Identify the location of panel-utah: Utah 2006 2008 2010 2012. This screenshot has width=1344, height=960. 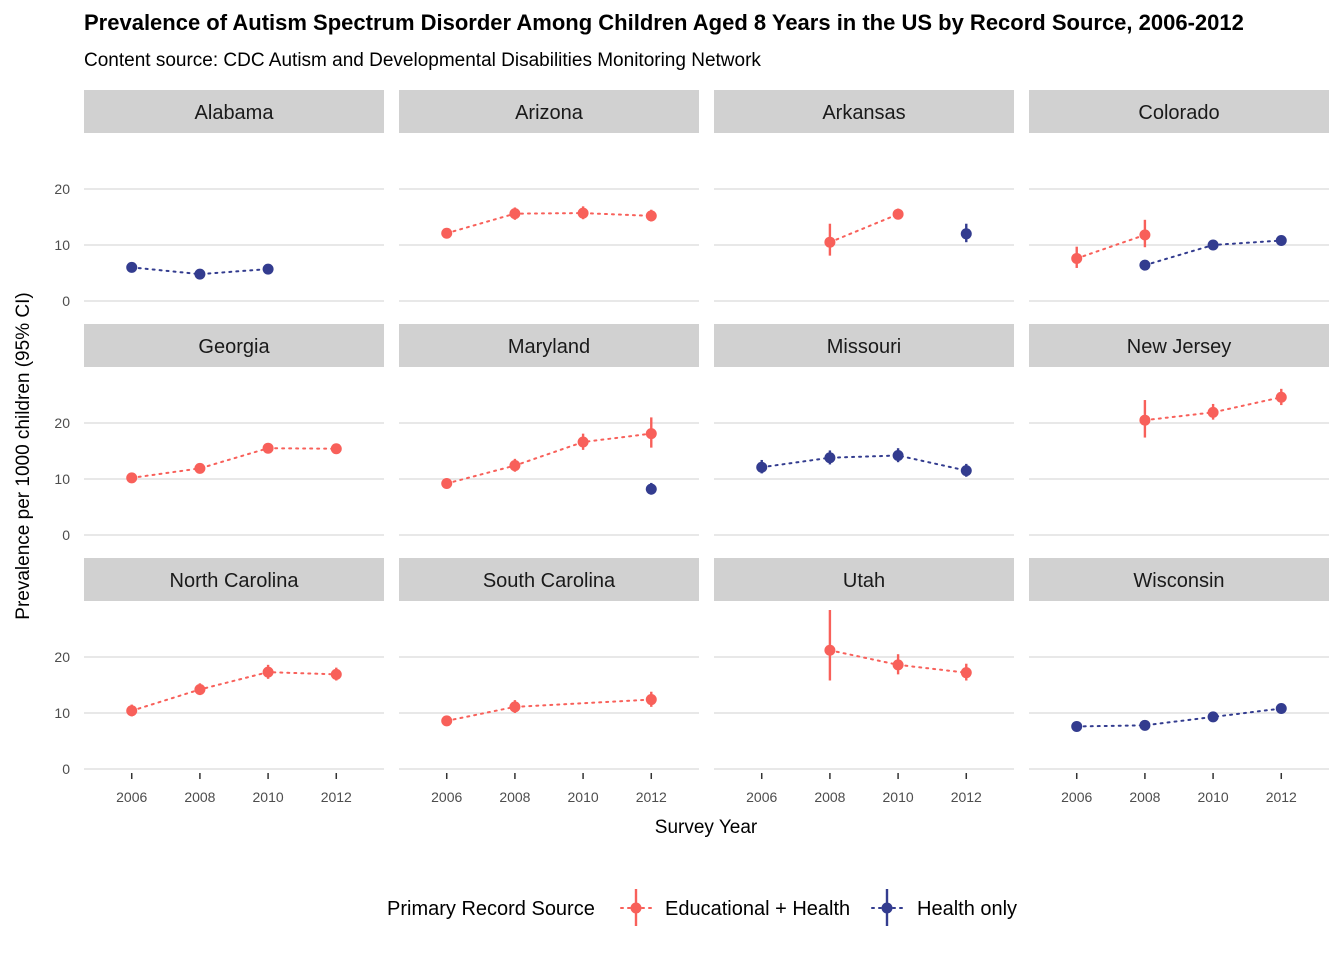
(864, 681).